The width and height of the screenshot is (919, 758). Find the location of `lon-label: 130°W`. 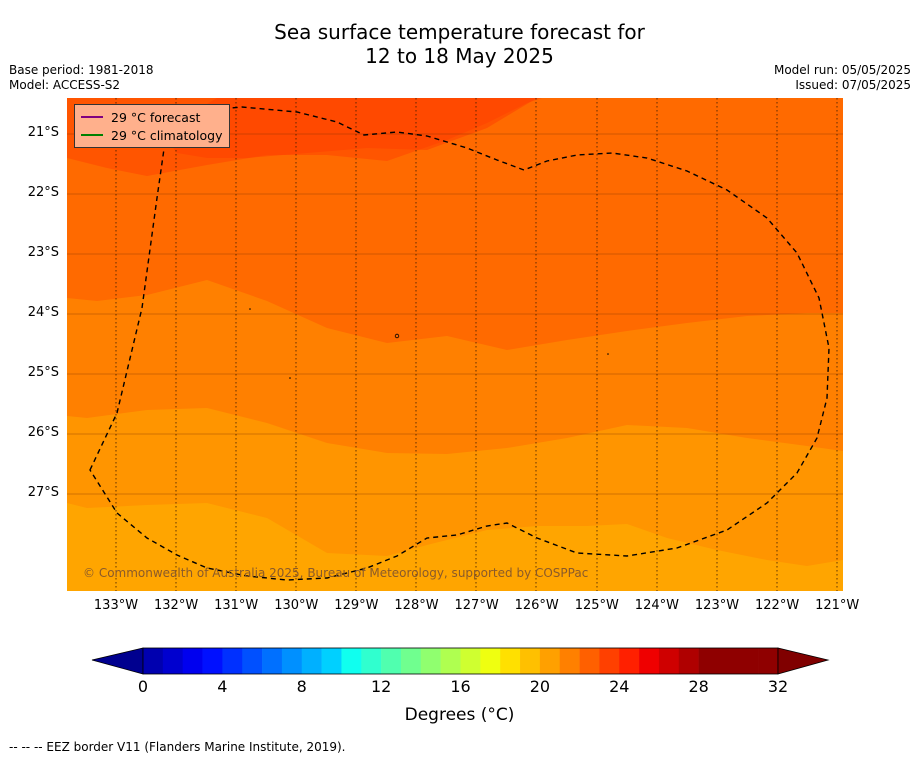

lon-label: 130°W is located at coordinates (296, 605).